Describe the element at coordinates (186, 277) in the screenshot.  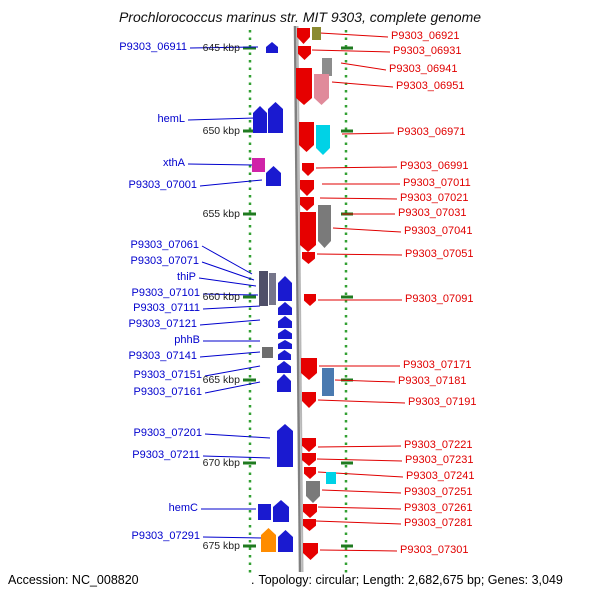
I see `gene-label-thip: thiP` at that location.